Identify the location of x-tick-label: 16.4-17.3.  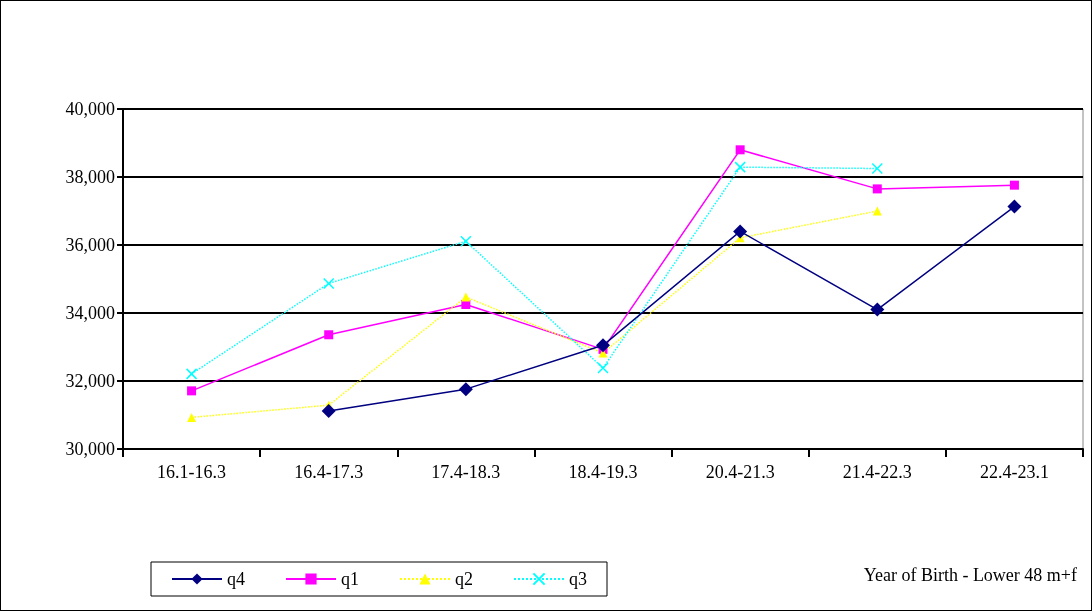
(329, 472).